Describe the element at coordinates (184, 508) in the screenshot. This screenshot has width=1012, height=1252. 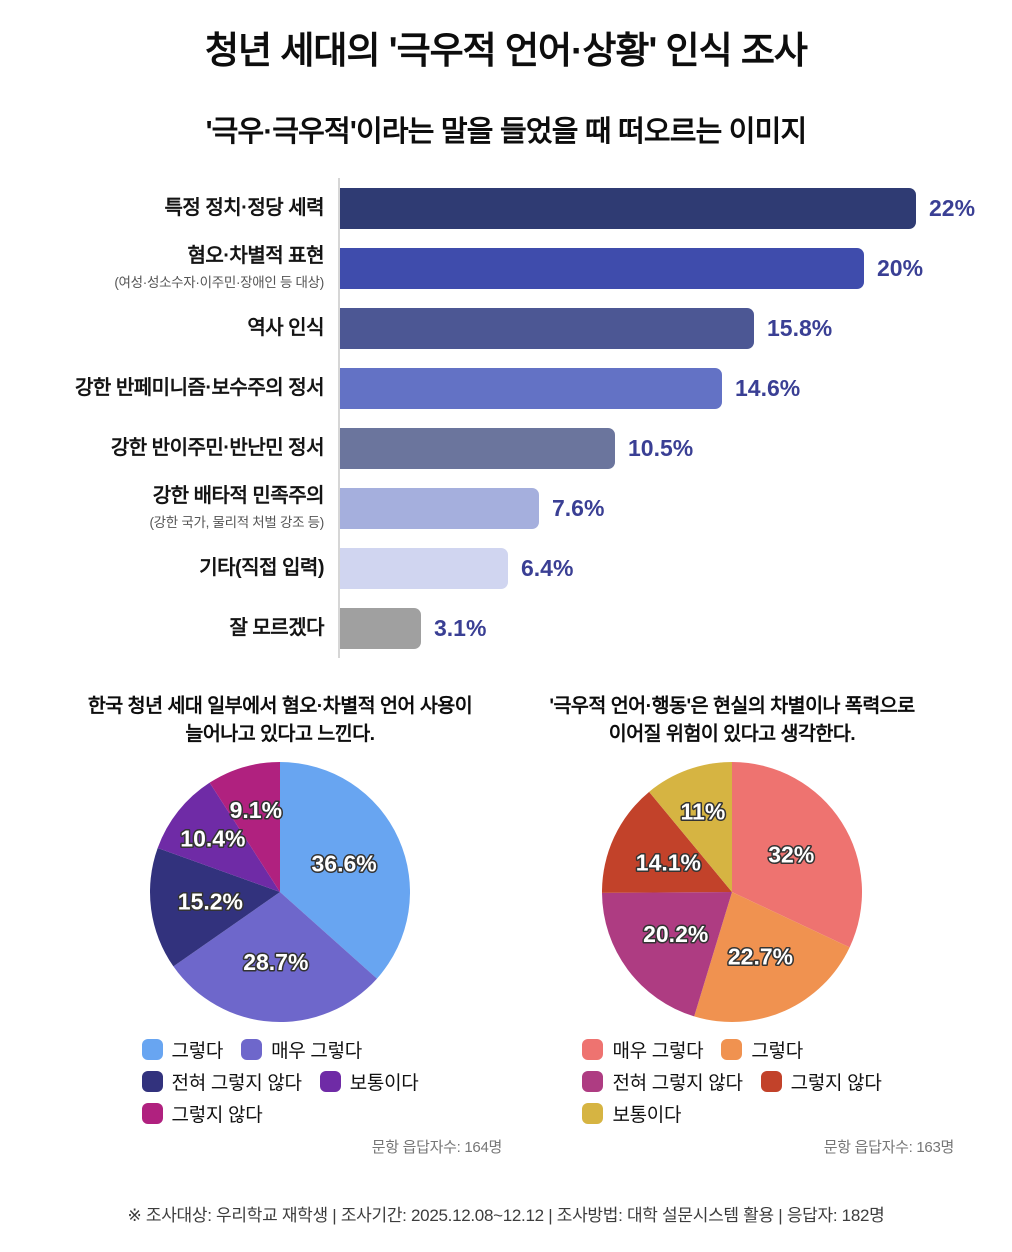
I see `bar-category: 강한 배타적 민족주의 (강한 국가, 물리적 처벌 강조 등)` at that location.